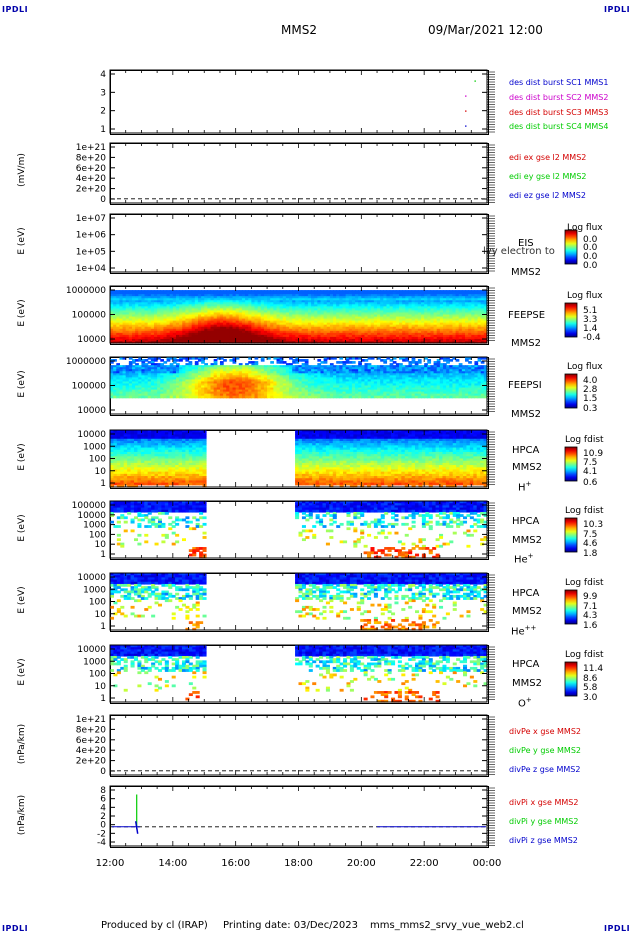 The width and height of the screenshot is (630, 934). Describe the element at coordinates (527, 315) in the screenshot. I see `instrument-feepse: FEEPSE` at that location.